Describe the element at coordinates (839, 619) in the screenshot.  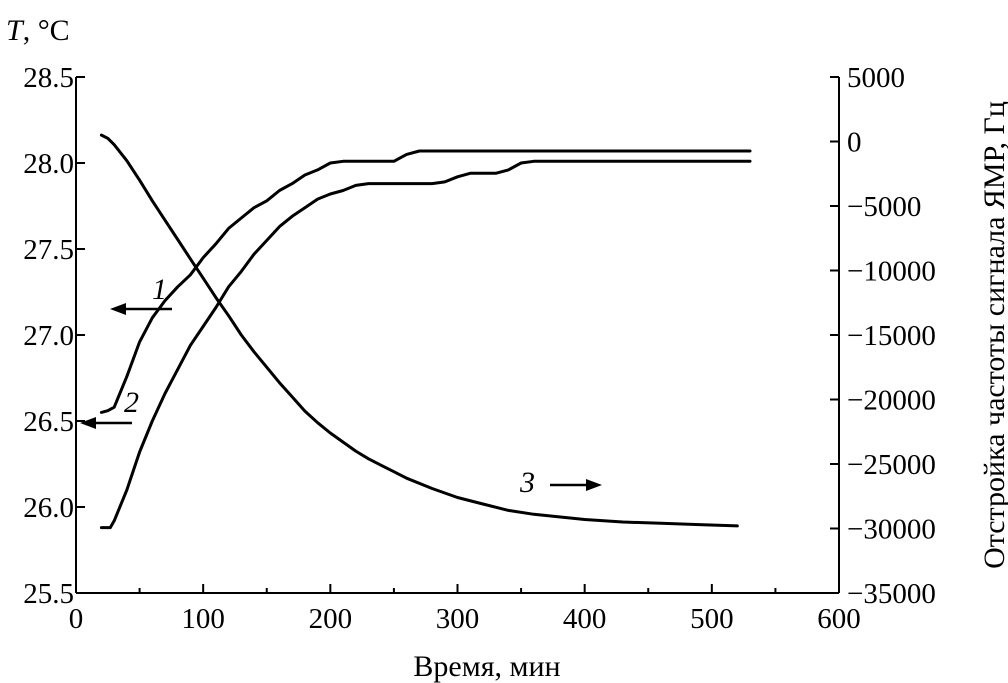
I see `x-tick-label: 600` at that location.